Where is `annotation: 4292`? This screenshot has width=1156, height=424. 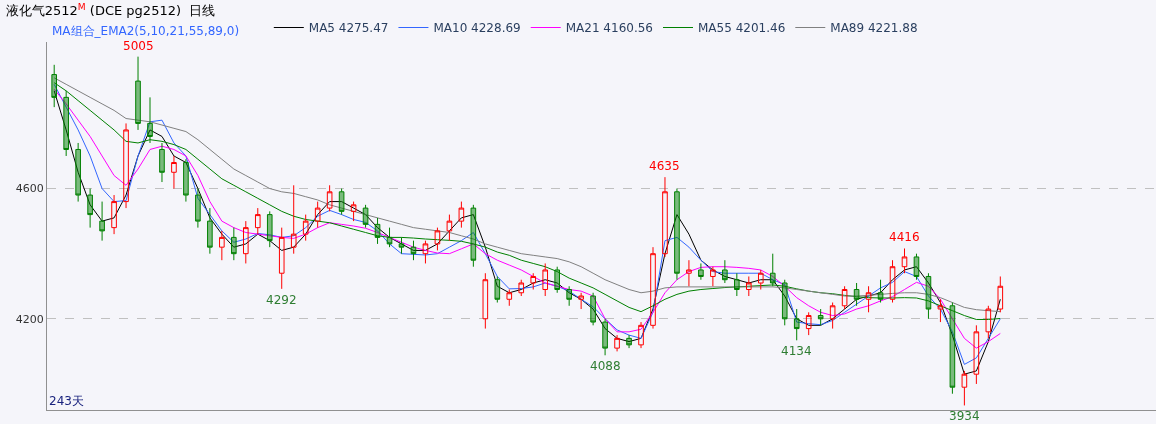
annotation: 4292 is located at coordinates (281, 300).